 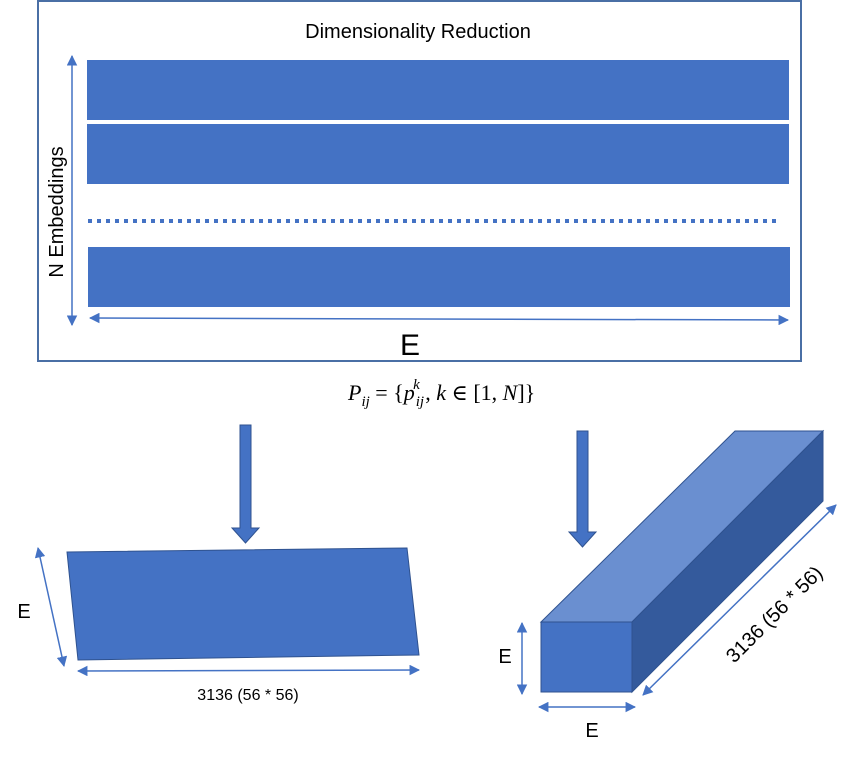 I want to click on plane-height-label: E, so click(x=23, y=612).